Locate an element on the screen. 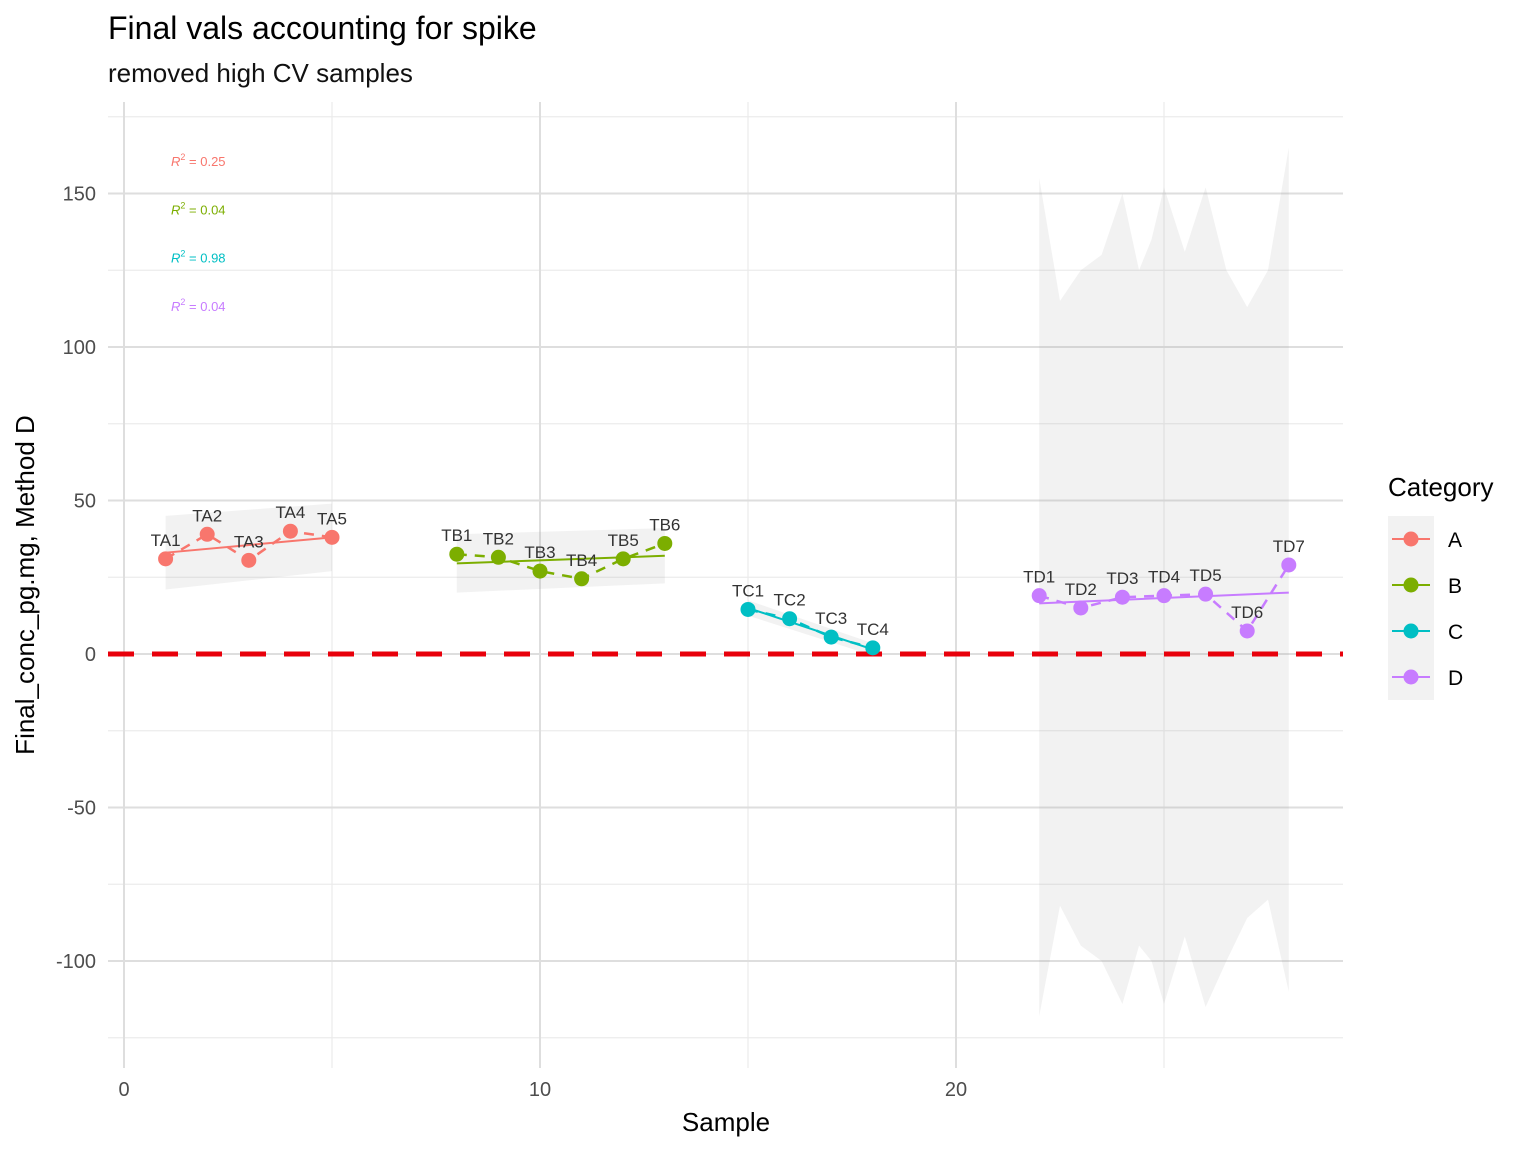 This screenshot has height=1152, width=1536. legend-label-A: A is located at coordinates (1455, 540).